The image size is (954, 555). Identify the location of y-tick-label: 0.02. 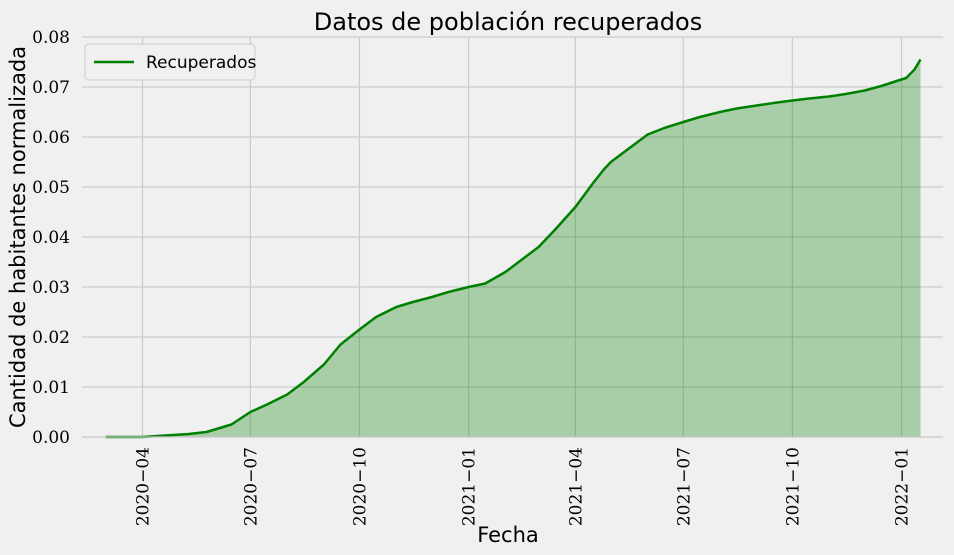
(51, 338).